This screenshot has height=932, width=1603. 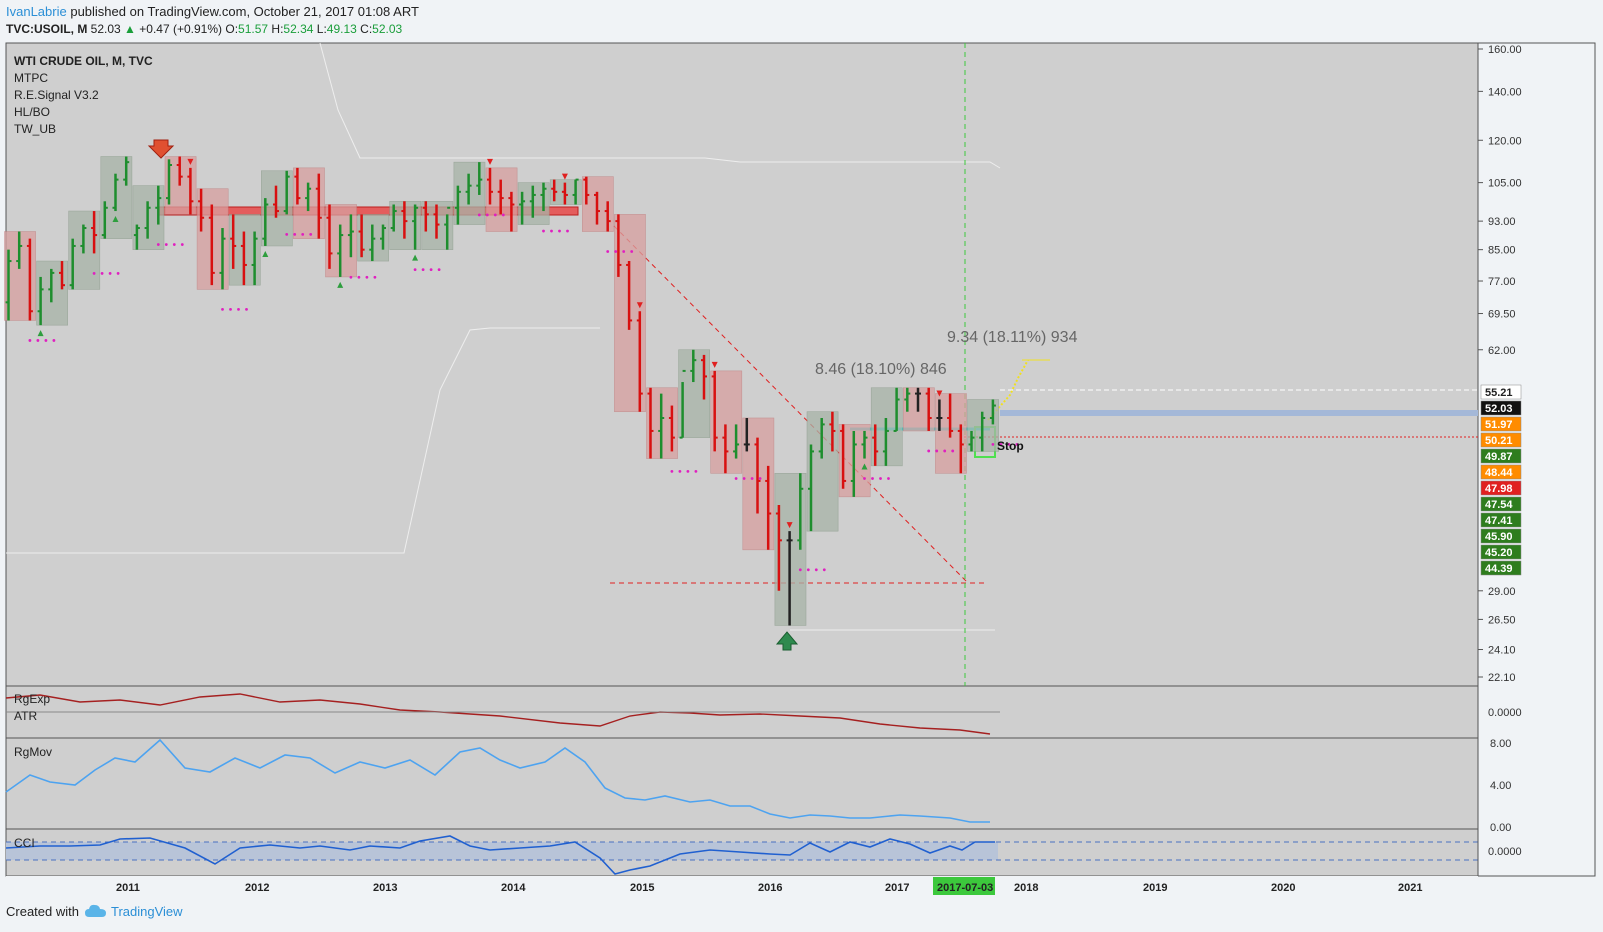 I want to click on upper-envelope, so click(x=660, y=105).